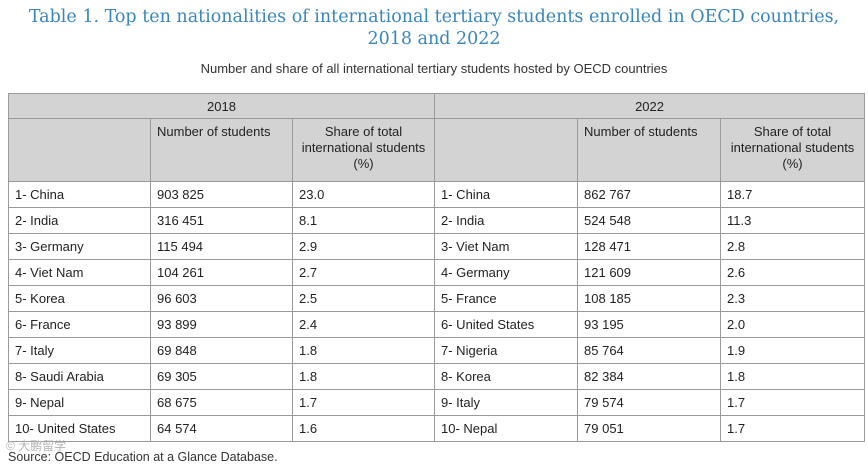  What do you see at coordinates (649, 298) in the screenshot?
I see `number-2022-cell: 108 185` at bounding box center [649, 298].